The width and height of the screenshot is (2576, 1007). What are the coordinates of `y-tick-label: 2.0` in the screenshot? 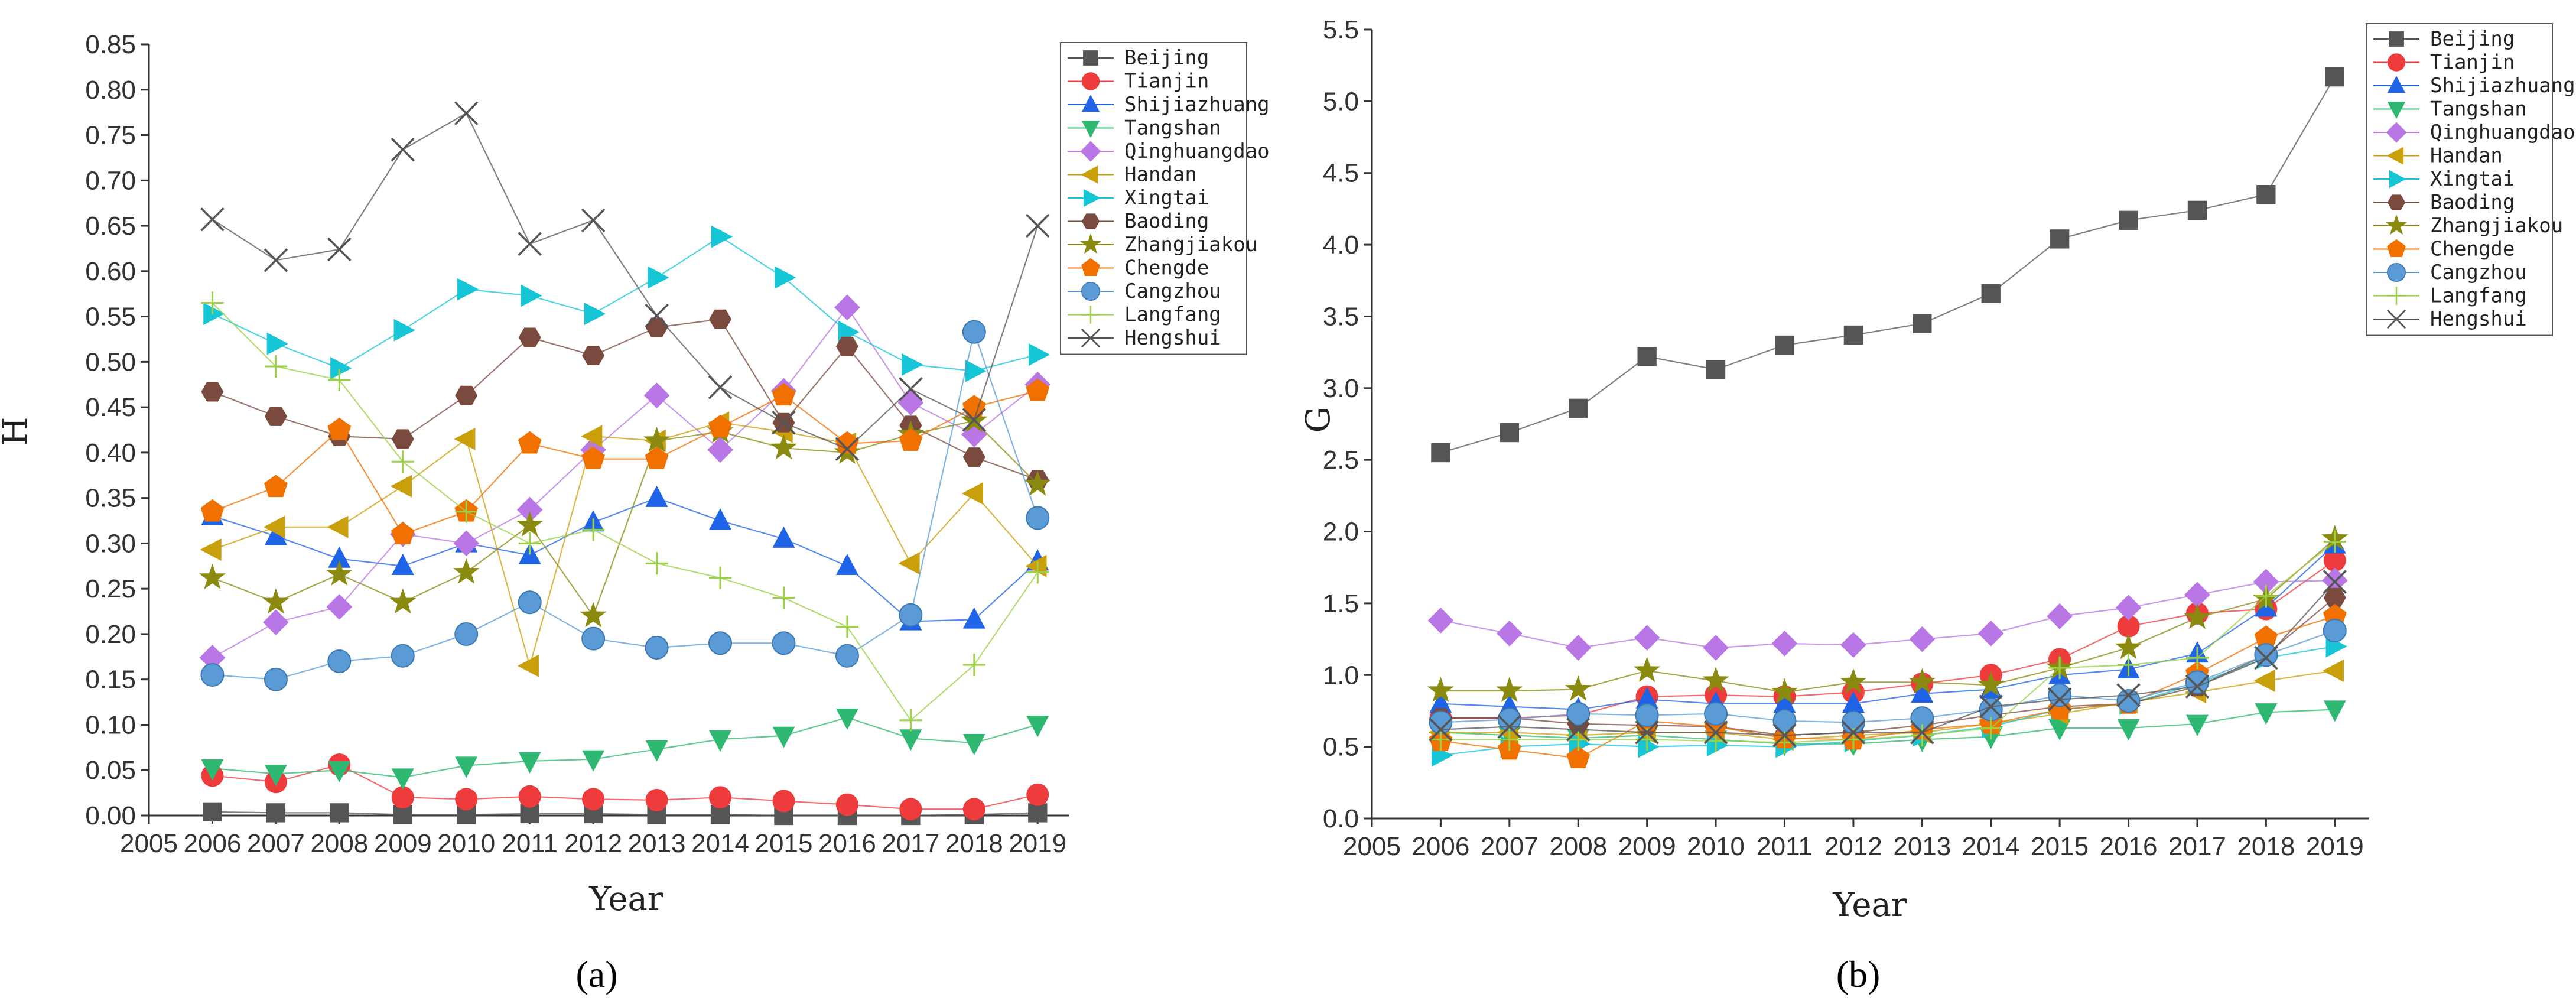 It's located at (1341, 532).